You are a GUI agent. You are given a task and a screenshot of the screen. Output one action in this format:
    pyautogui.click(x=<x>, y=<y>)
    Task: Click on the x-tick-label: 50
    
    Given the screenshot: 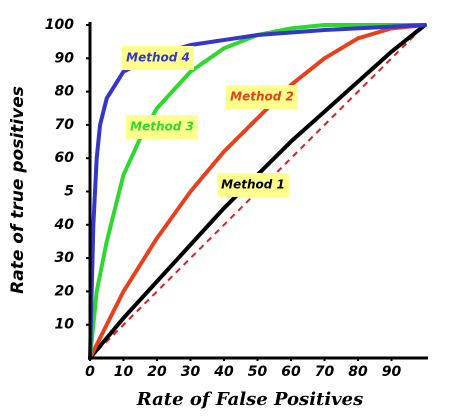 What is the action you would take?
    pyautogui.click(x=258, y=372)
    